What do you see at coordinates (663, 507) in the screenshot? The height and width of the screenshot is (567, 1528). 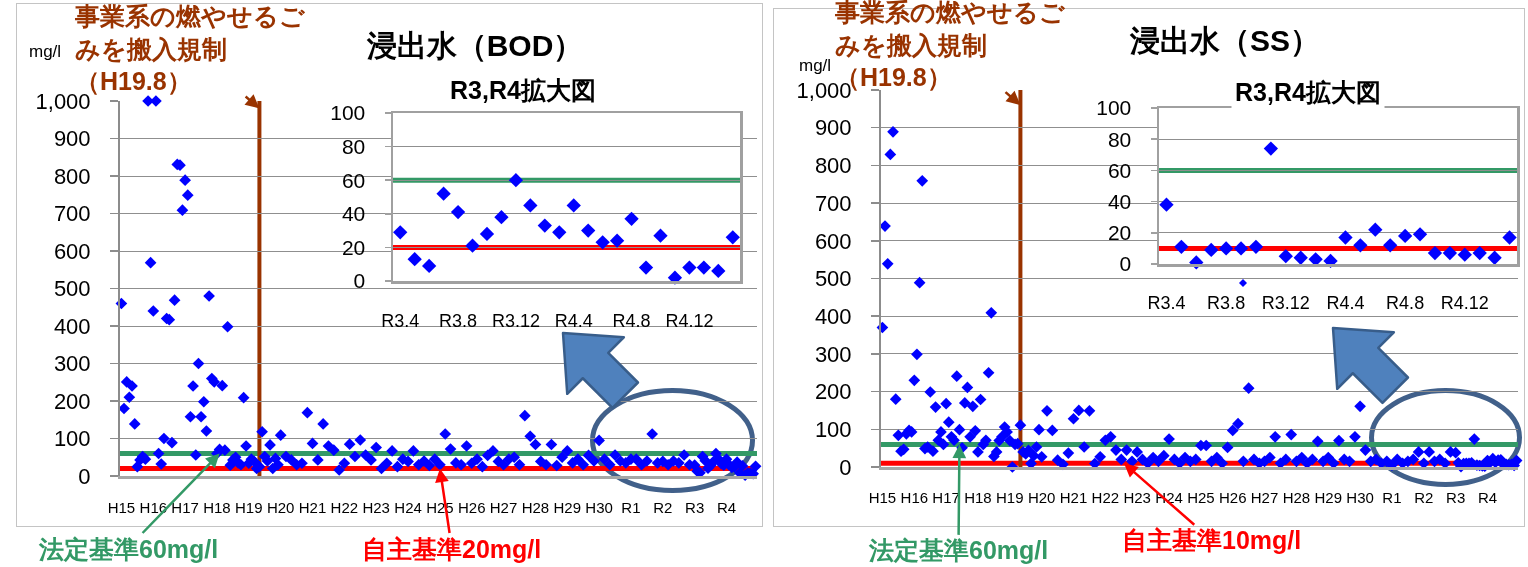 I see `x-tick-label: R2` at bounding box center [663, 507].